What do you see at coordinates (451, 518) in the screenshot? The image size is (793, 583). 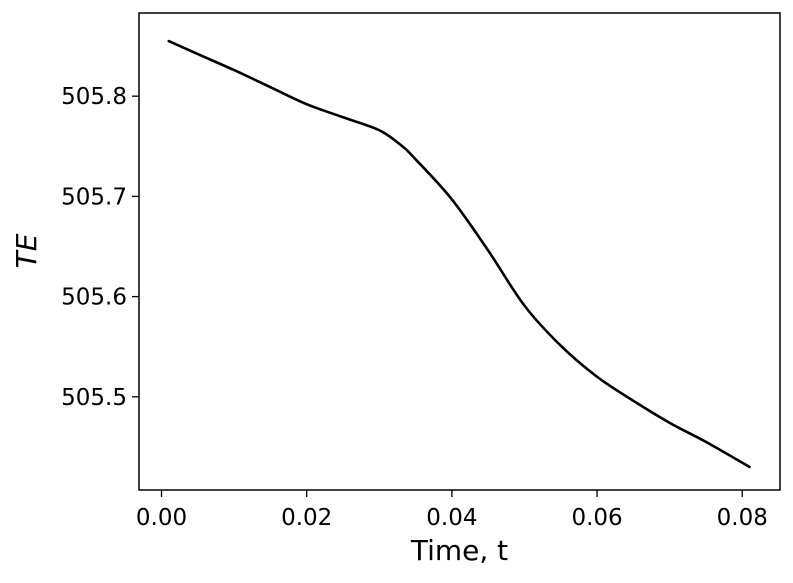 I see `x-tick-label: 0.04` at bounding box center [451, 518].